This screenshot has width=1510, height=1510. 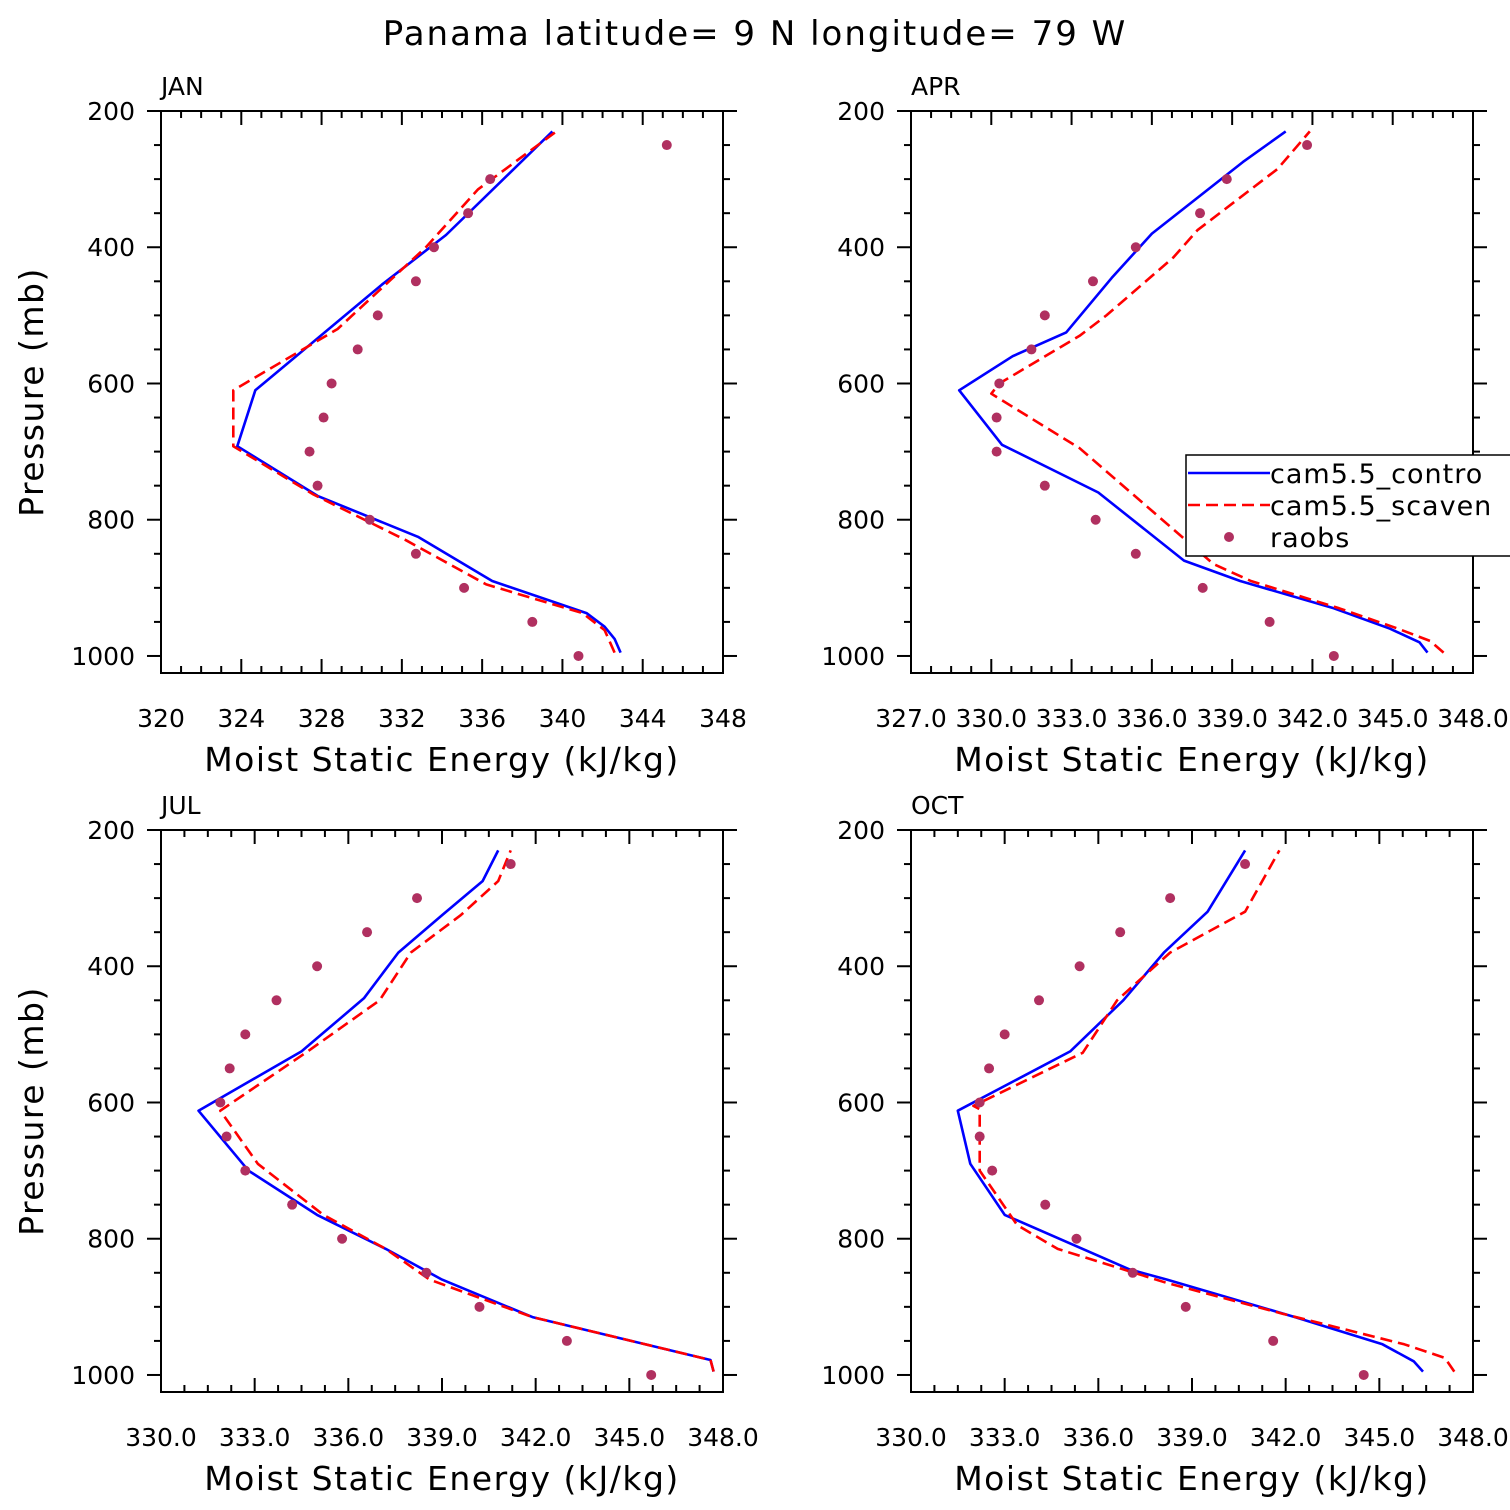 I want to click on panel-title: JUL, so click(x=180, y=805).